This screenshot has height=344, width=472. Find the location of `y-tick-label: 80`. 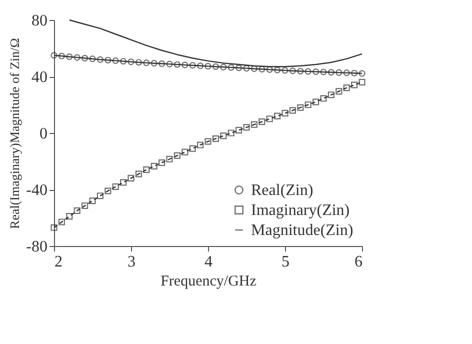

y-tick-label: 80 is located at coordinates (40, 21).